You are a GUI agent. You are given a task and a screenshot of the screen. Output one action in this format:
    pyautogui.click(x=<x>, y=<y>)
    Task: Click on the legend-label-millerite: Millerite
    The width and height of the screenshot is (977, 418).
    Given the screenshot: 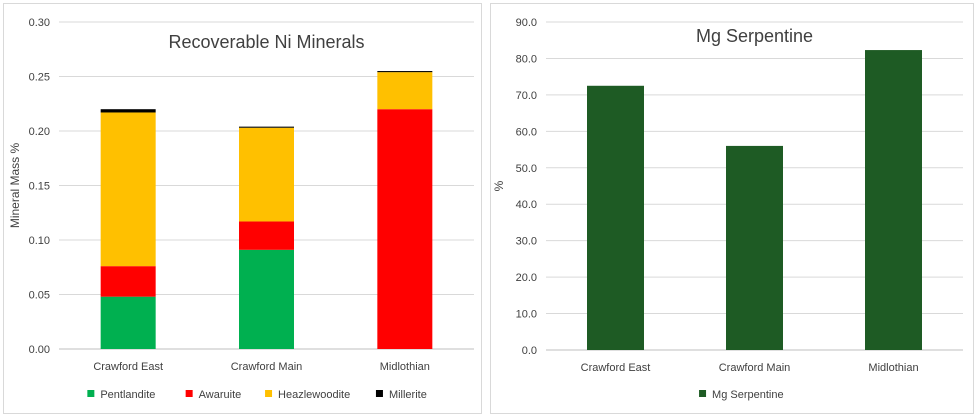 What is the action you would take?
    pyautogui.click(x=408, y=395)
    